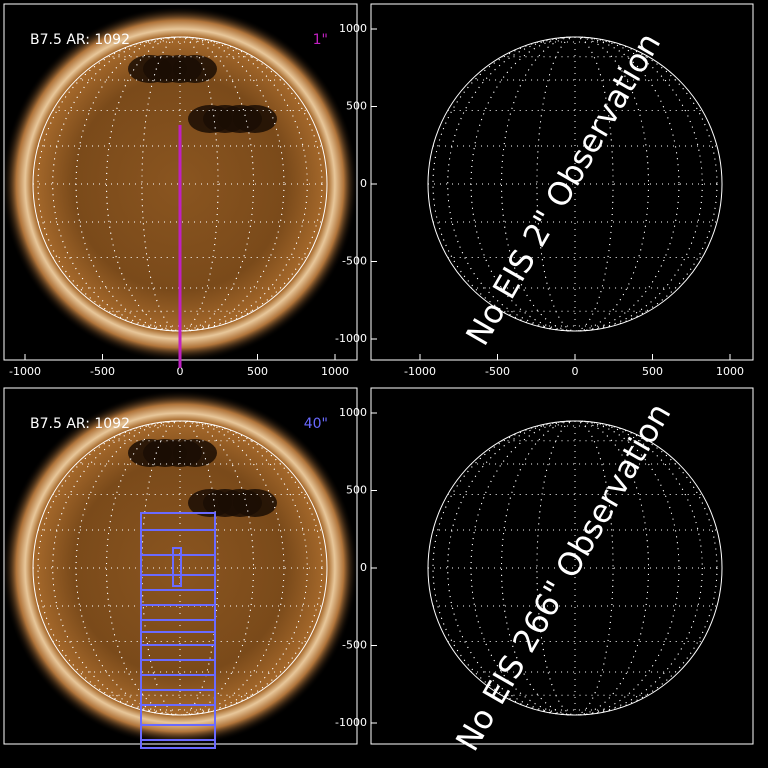  Describe the element at coordinates (320, 40) in the screenshot. I see `resolution-label: 1"` at that location.